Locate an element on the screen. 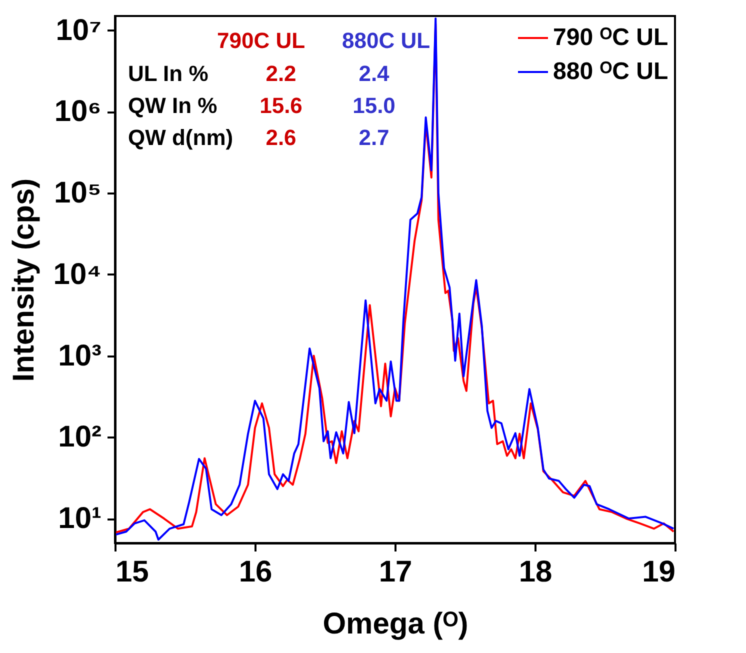 The width and height of the screenshot is (746, 653). y-tick-label: 10⁵ is located at coordinates (78, 193).